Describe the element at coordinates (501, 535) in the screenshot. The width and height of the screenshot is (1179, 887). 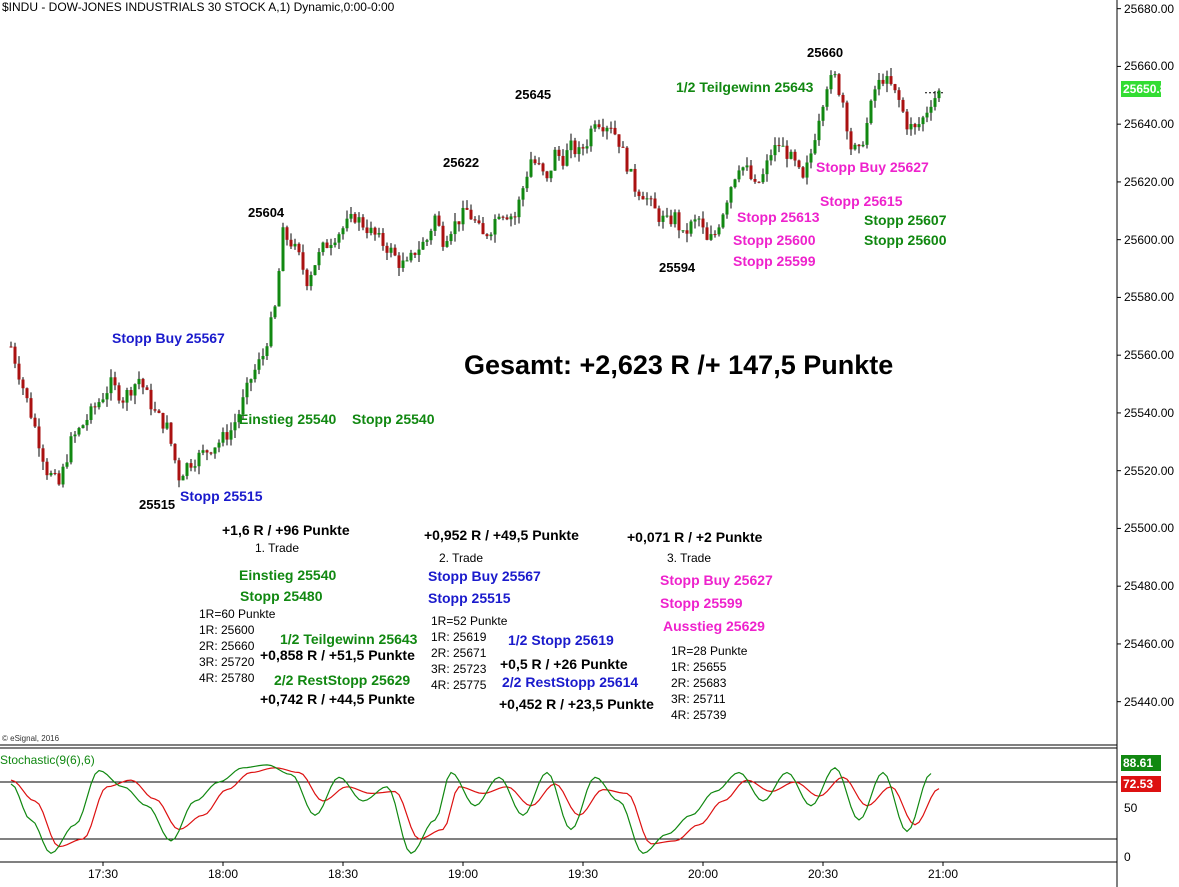
I see `trade2-result: +0,952 R / +49,5 Punkte` at that location.